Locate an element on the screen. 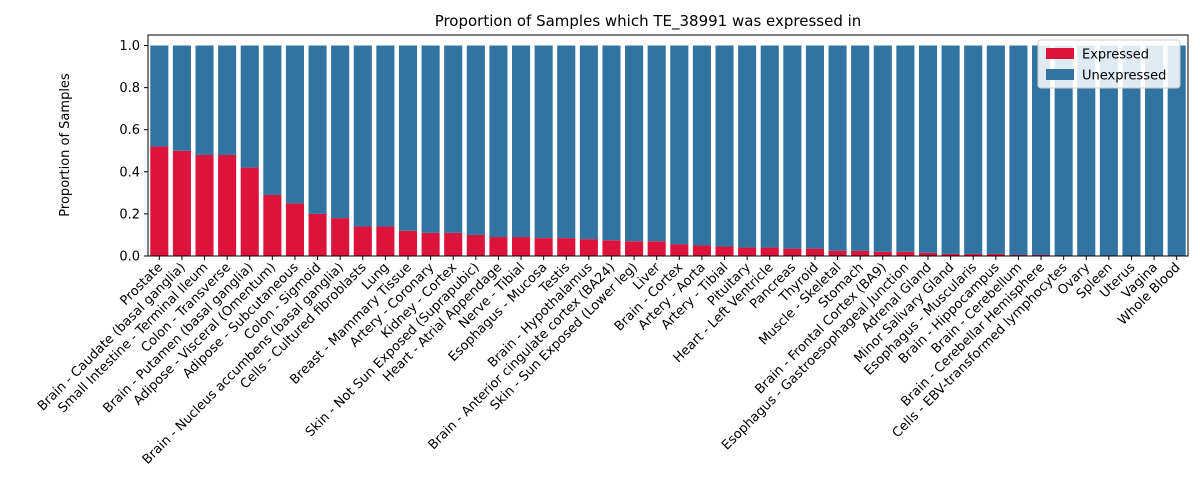 This screenshot has width=1200, height=500. y-axis-label: Proportion of Samples is located at coordinates (65, 145).